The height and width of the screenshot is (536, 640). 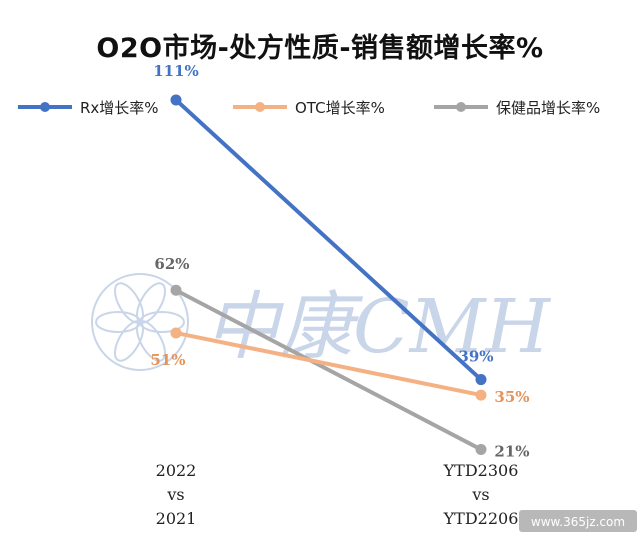 I want to click on watermark: 中康CMH, so click(x=321, y=322).